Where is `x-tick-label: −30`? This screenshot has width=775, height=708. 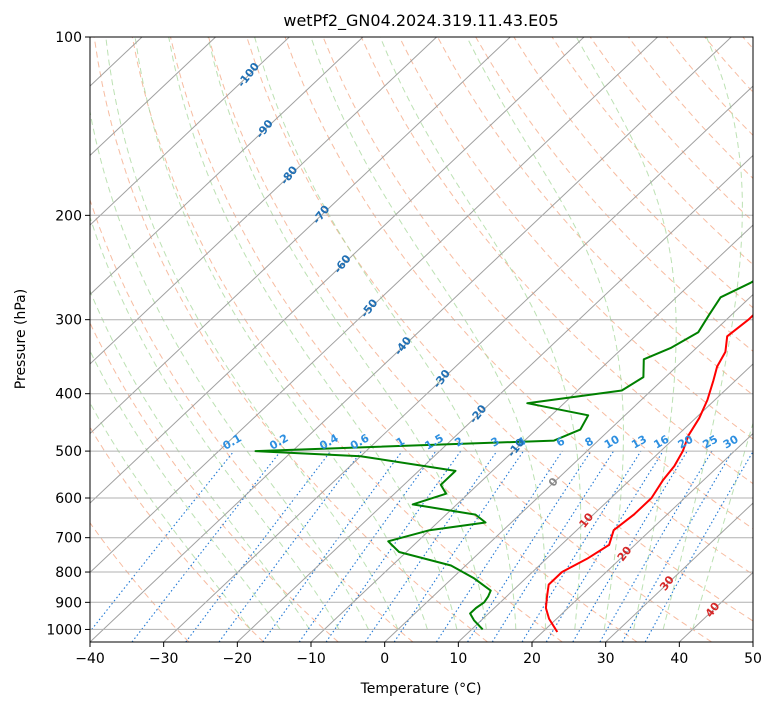
x-tick-label: −30 is located at coordinates (164, 659).